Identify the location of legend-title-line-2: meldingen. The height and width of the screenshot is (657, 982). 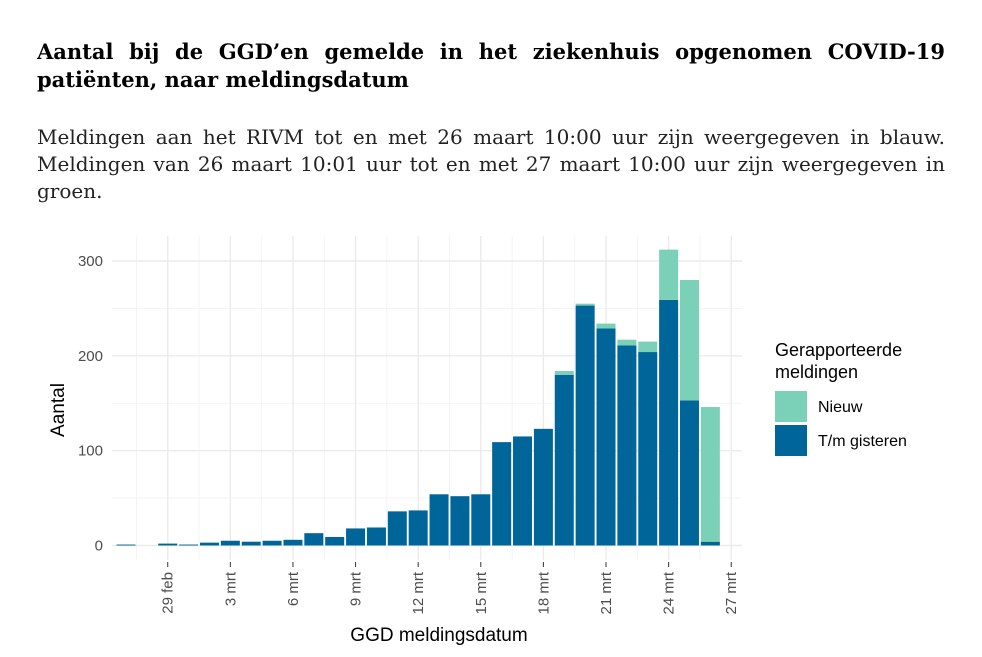
(816, 372).